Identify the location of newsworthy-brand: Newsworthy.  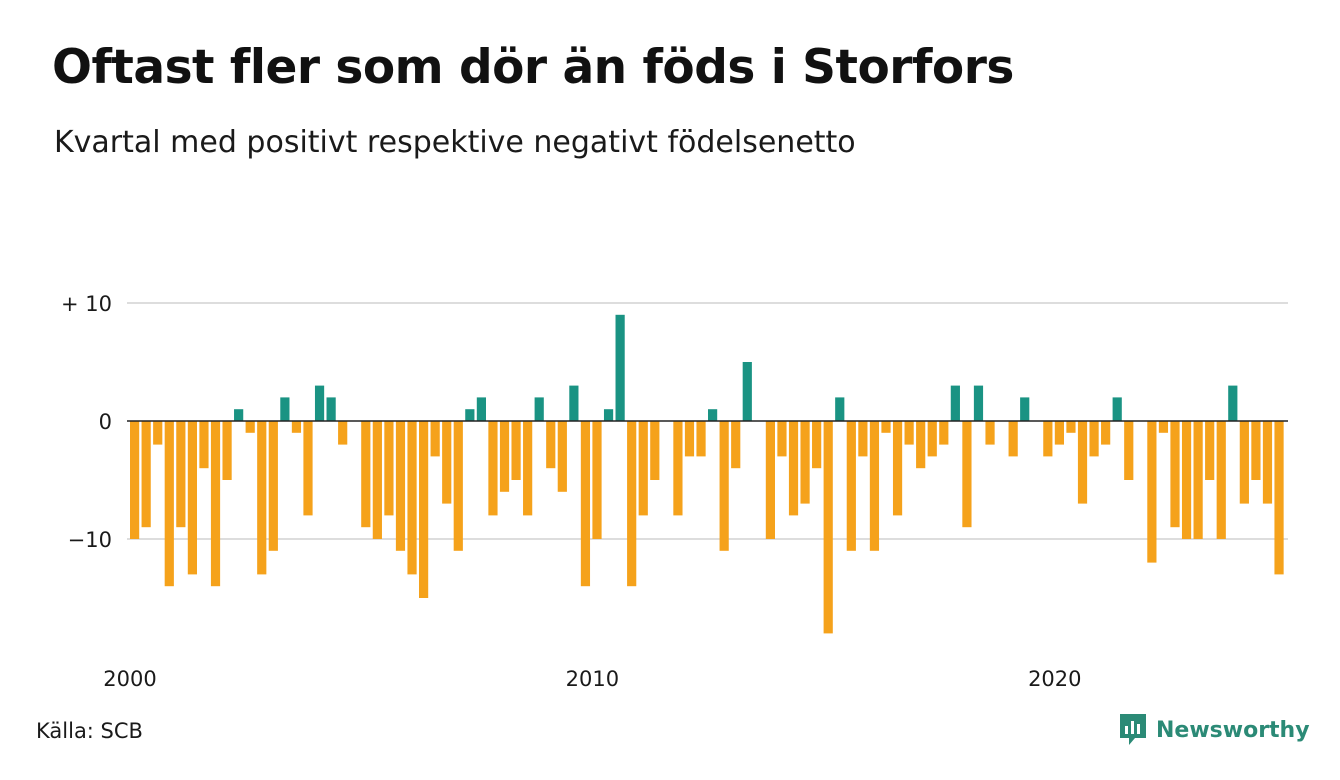
(1214, 730).